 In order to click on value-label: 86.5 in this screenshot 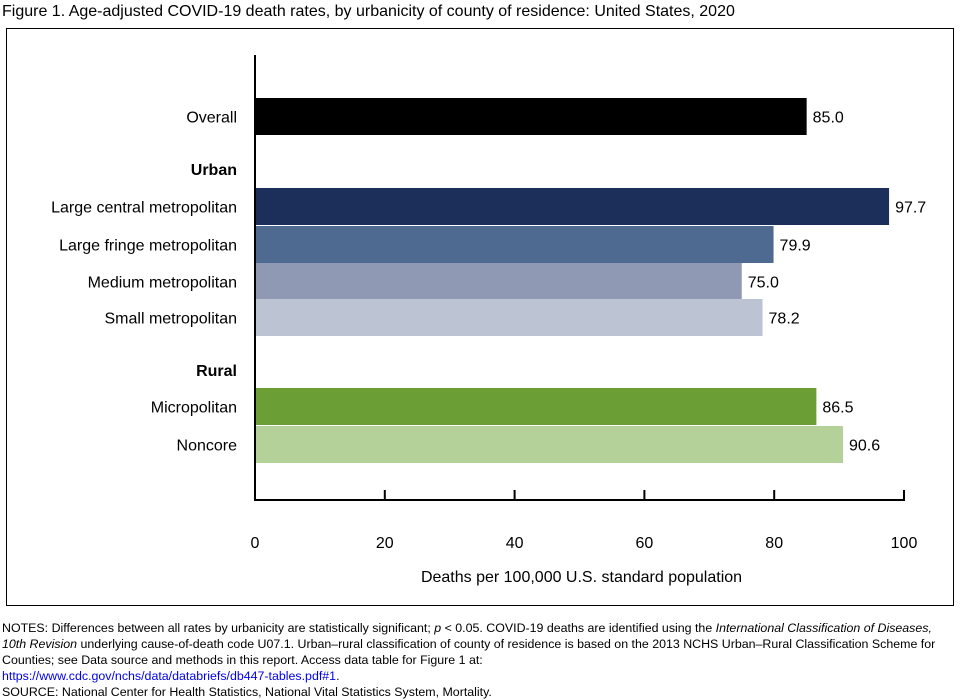, I will do `click(837, 408)`.